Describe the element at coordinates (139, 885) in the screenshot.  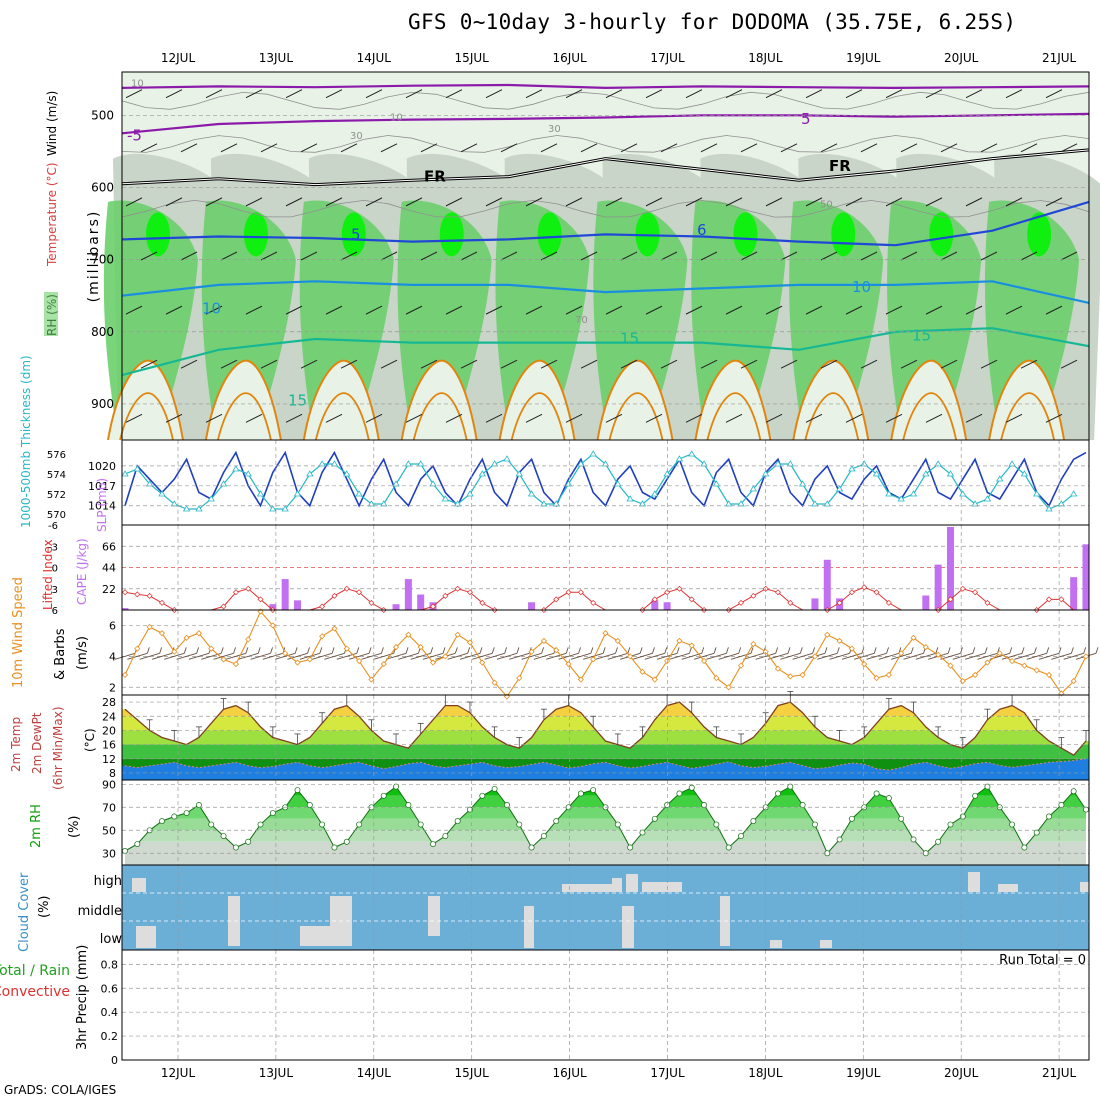
I see `cloud-block` at that location.